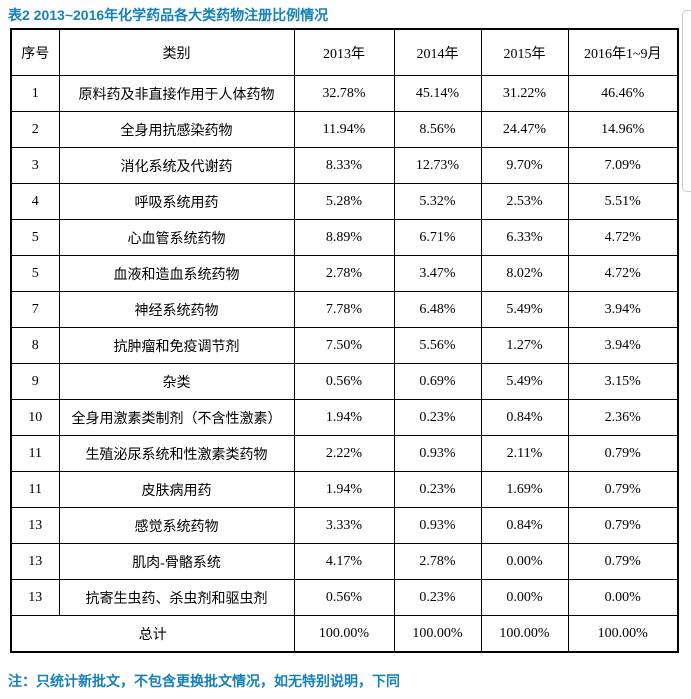  What do you see at coordinates (176, 561) in the screenshot?
I see `category-cell: 肌肉-骨骼系统` at bounding box center [176, 561].